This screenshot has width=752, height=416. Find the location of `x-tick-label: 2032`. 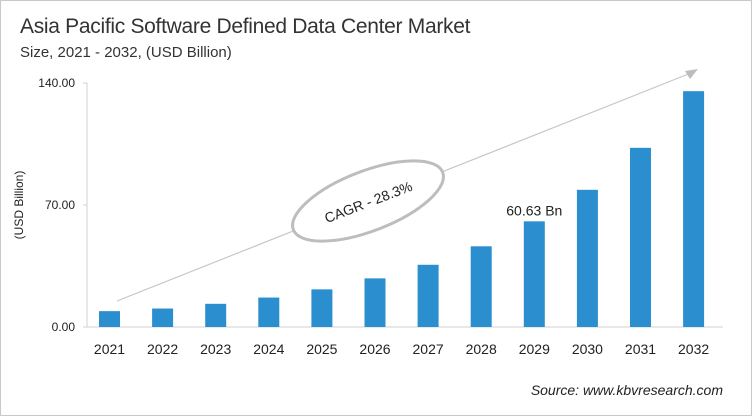

x-tick-label: 2032 is located at coordinates (693, 349).